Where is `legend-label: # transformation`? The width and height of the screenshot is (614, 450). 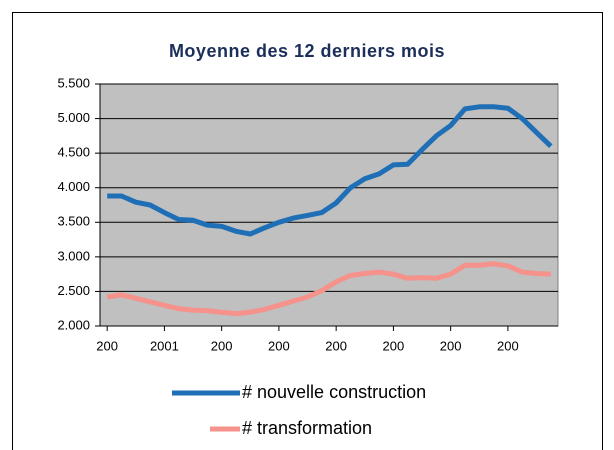
legend-label: # transformation is located at coordinates (307, 428).